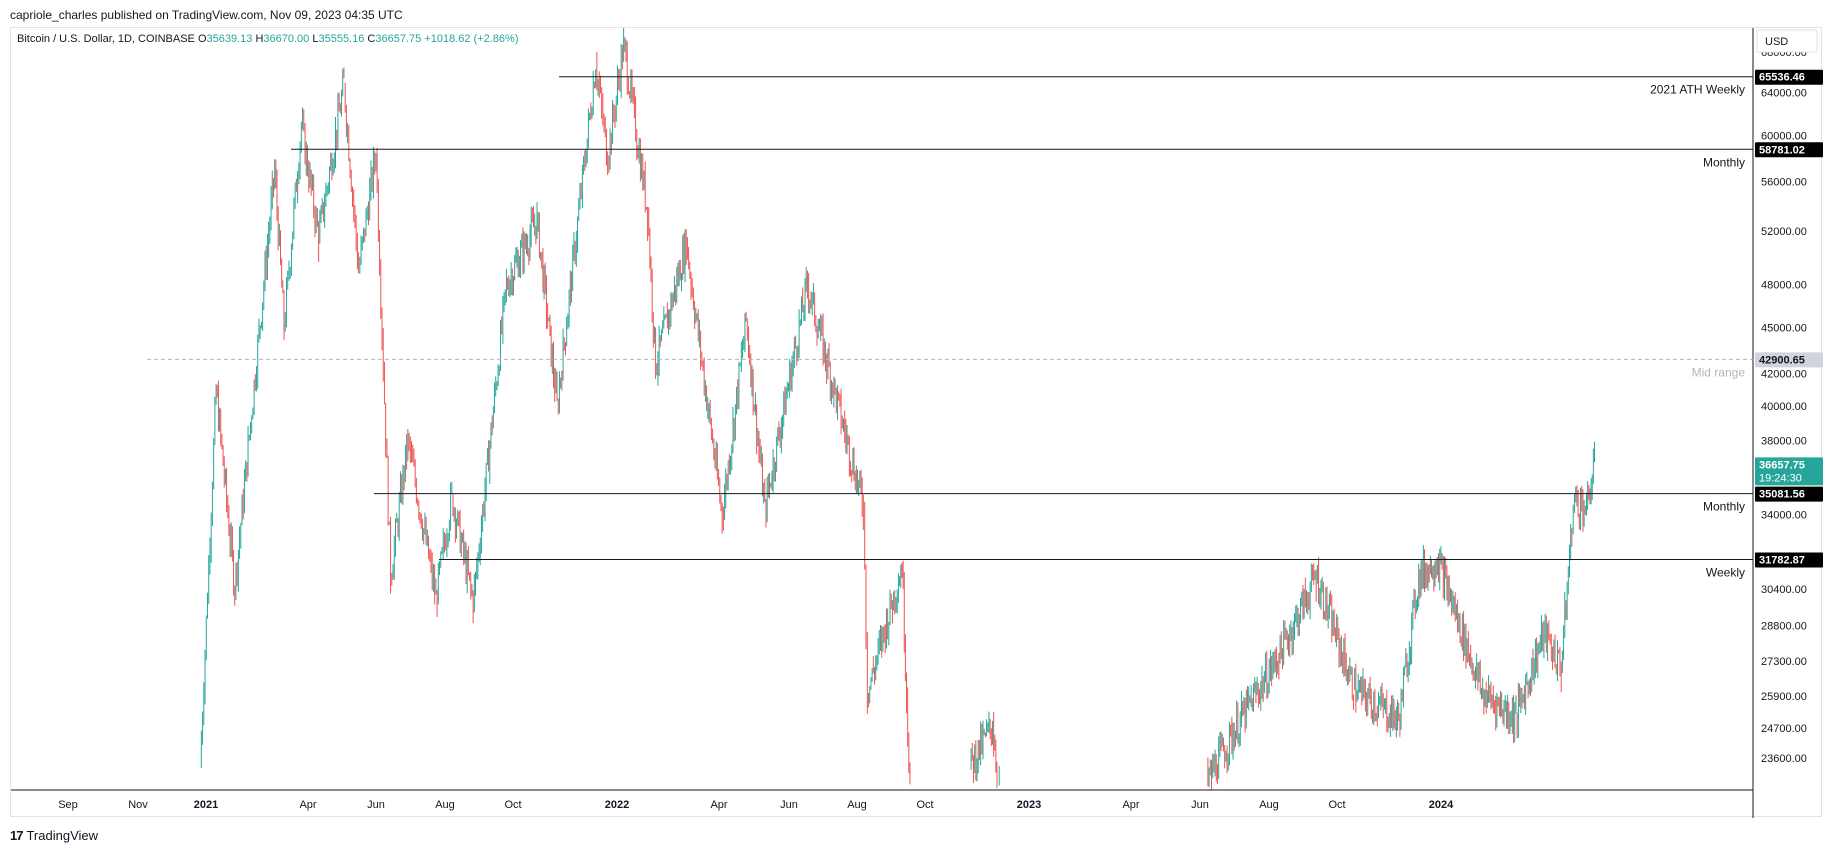 The width and height of the screenshot is (1835, 849). What do you see at coordinates (202, 39) in the screenshot?
I see `legend-open-label: O` at bounding box center [202, 39].